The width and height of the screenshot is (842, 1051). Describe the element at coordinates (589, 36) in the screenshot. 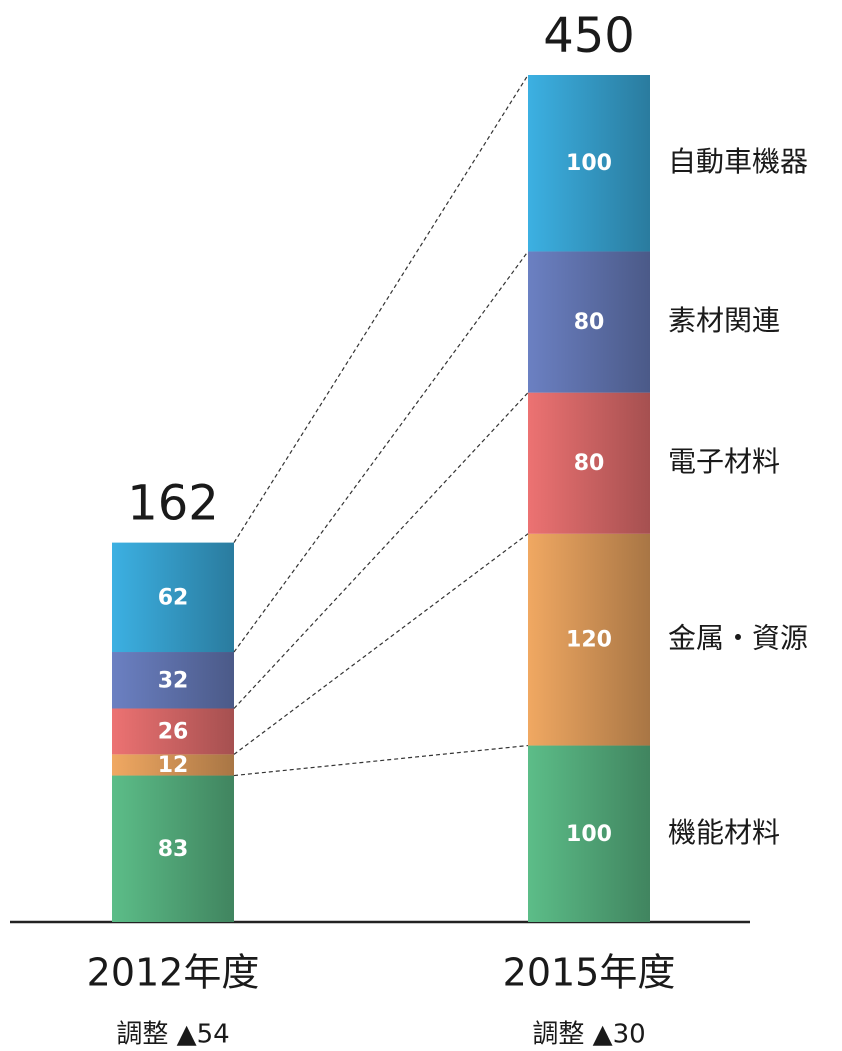

I see `total-label: 450` at that location.